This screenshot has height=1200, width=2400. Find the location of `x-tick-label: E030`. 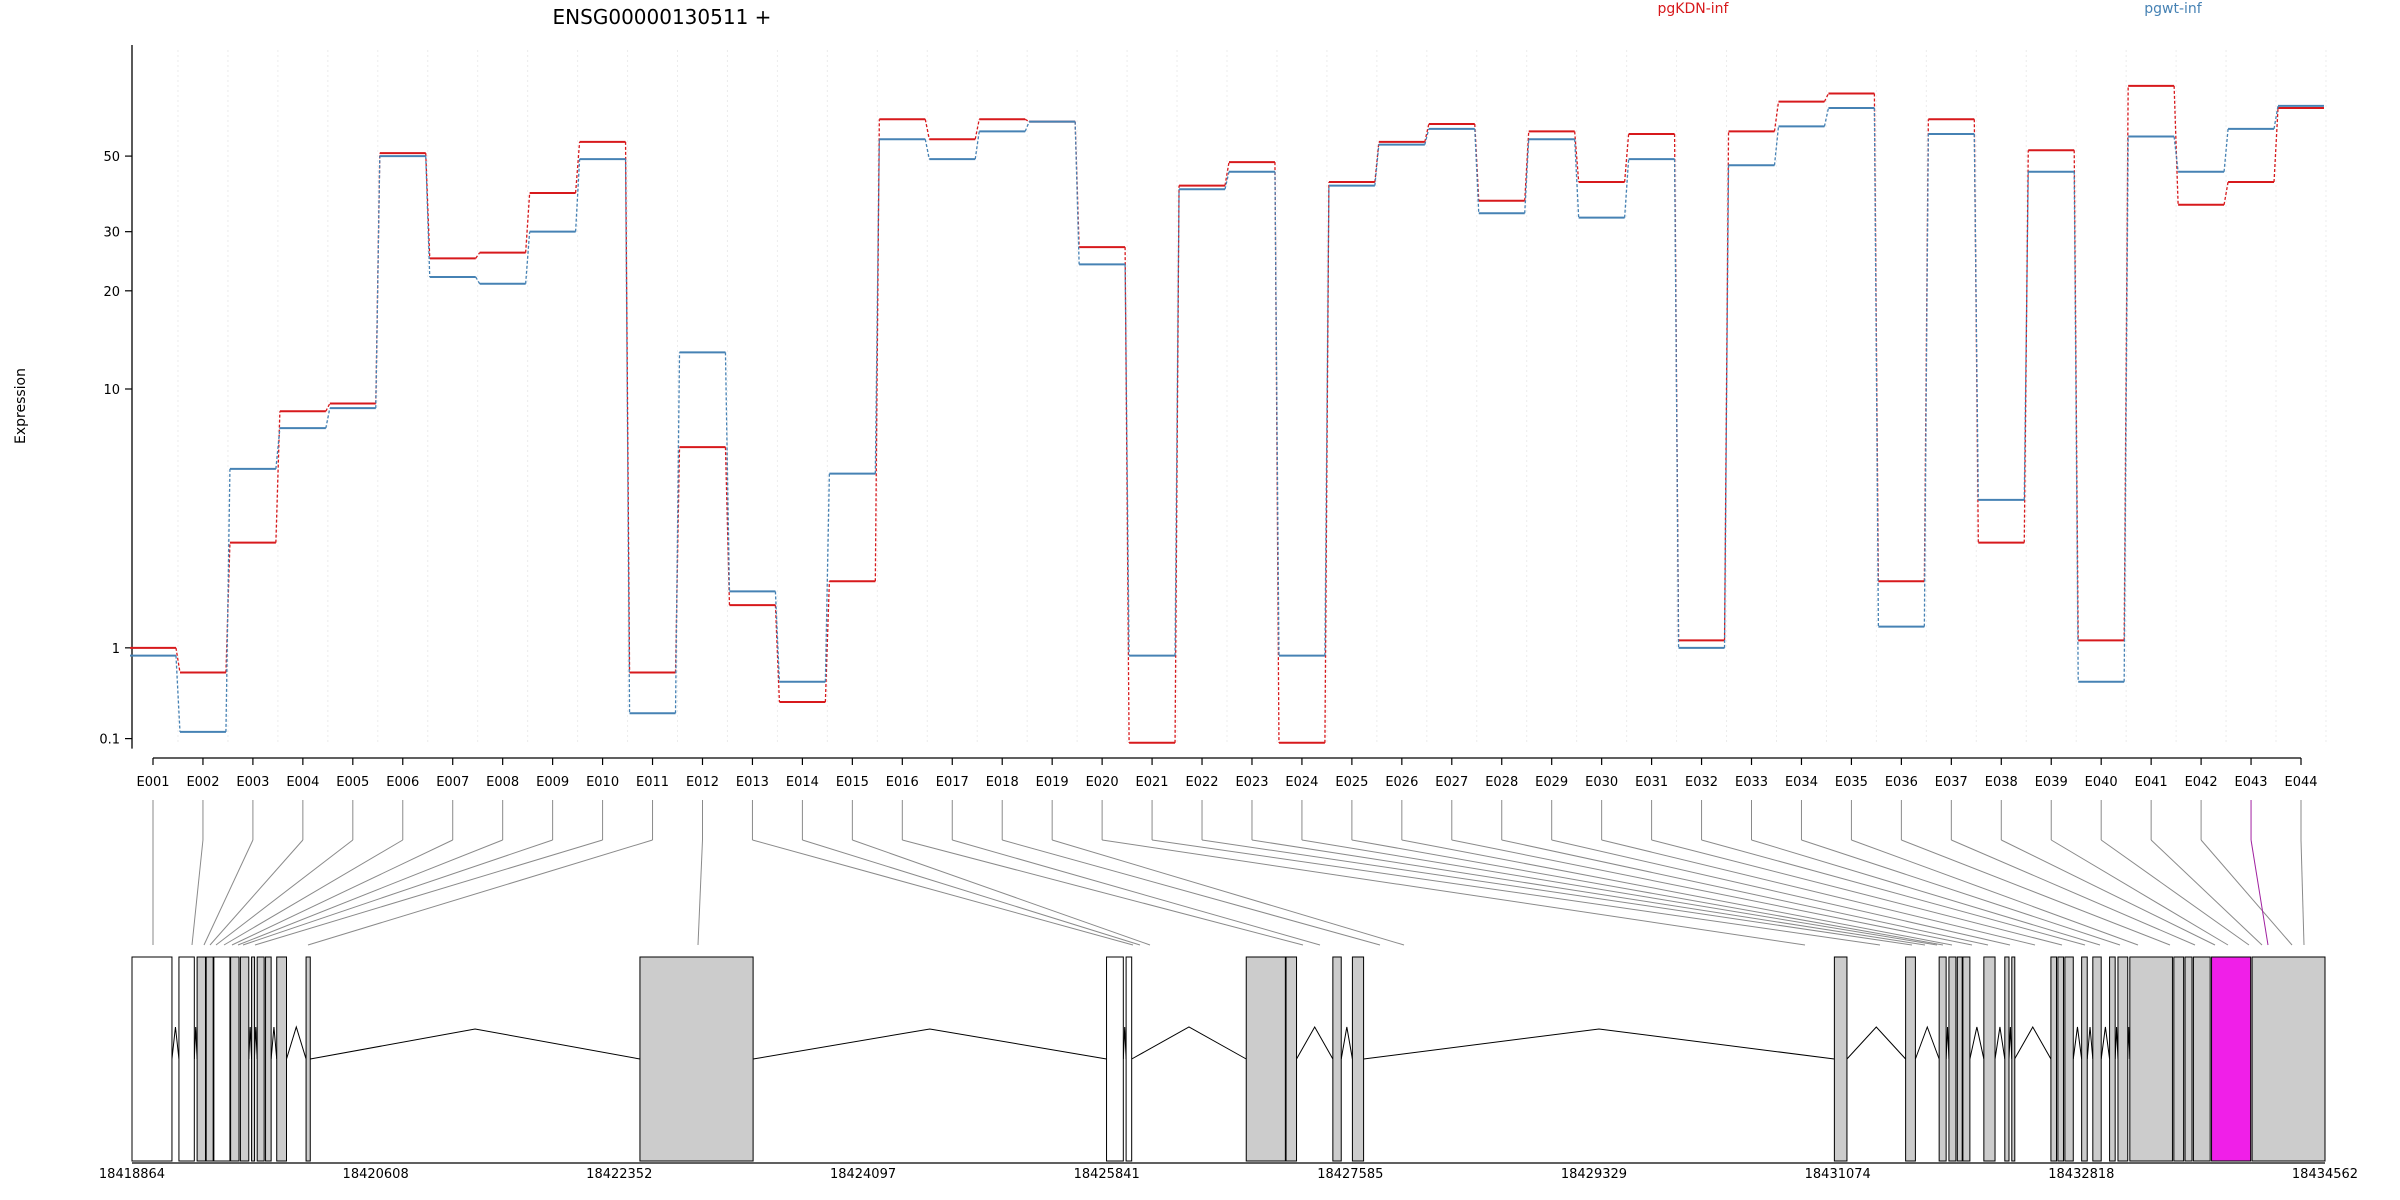

x-tick-label: E030 is located at coordinates (1601, 782).